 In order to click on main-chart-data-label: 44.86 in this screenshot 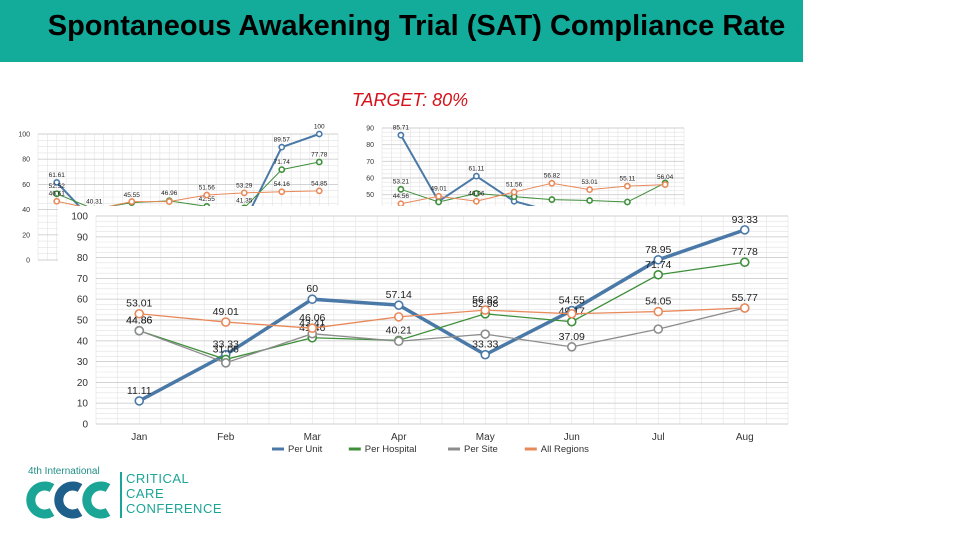, I will do `click(139, 321)`.